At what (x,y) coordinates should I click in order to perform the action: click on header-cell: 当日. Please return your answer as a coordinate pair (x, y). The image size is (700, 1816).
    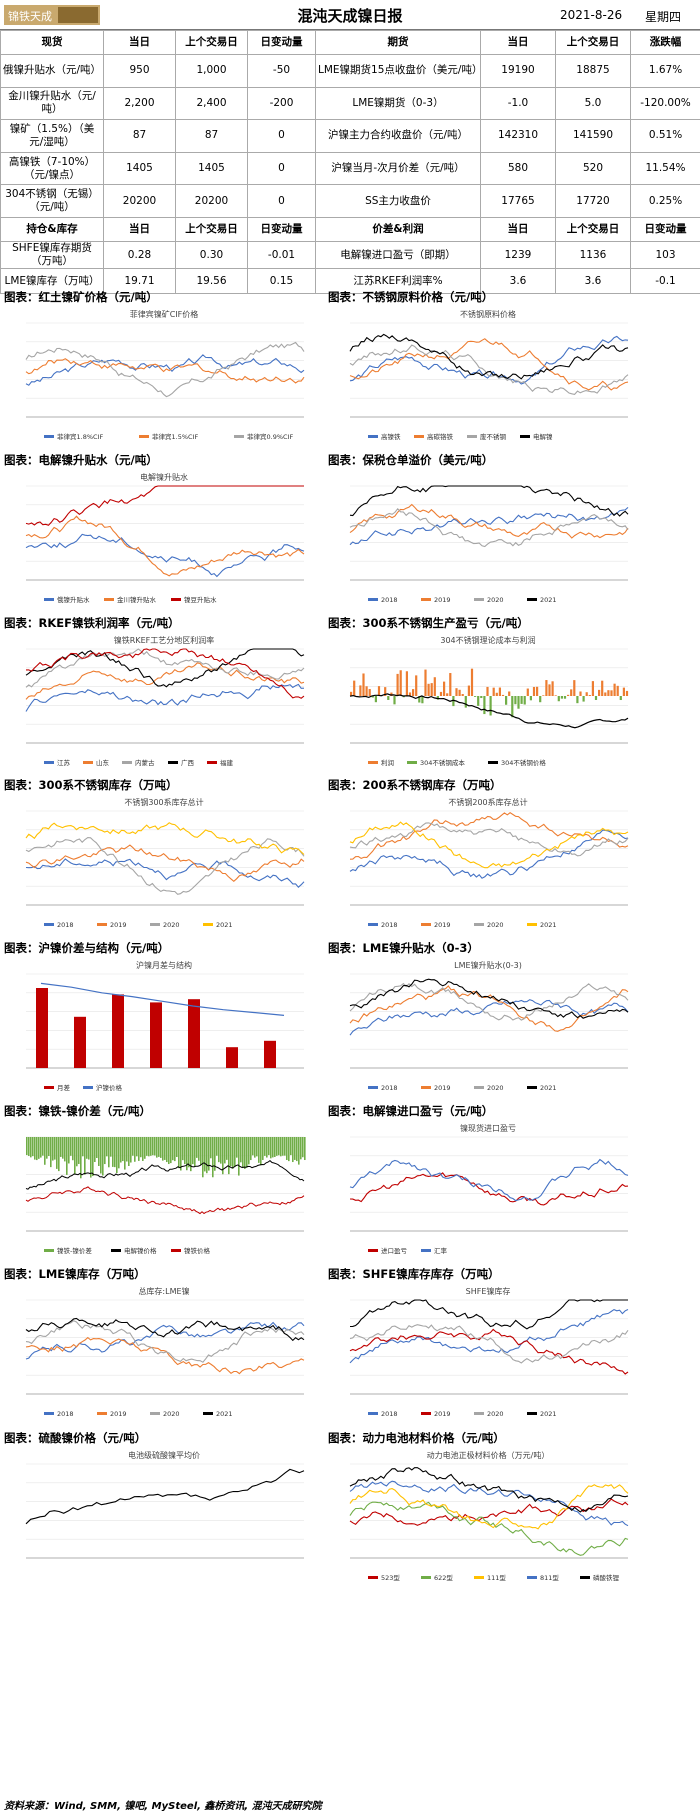
    Looking at the image, I should click on (518, 42).